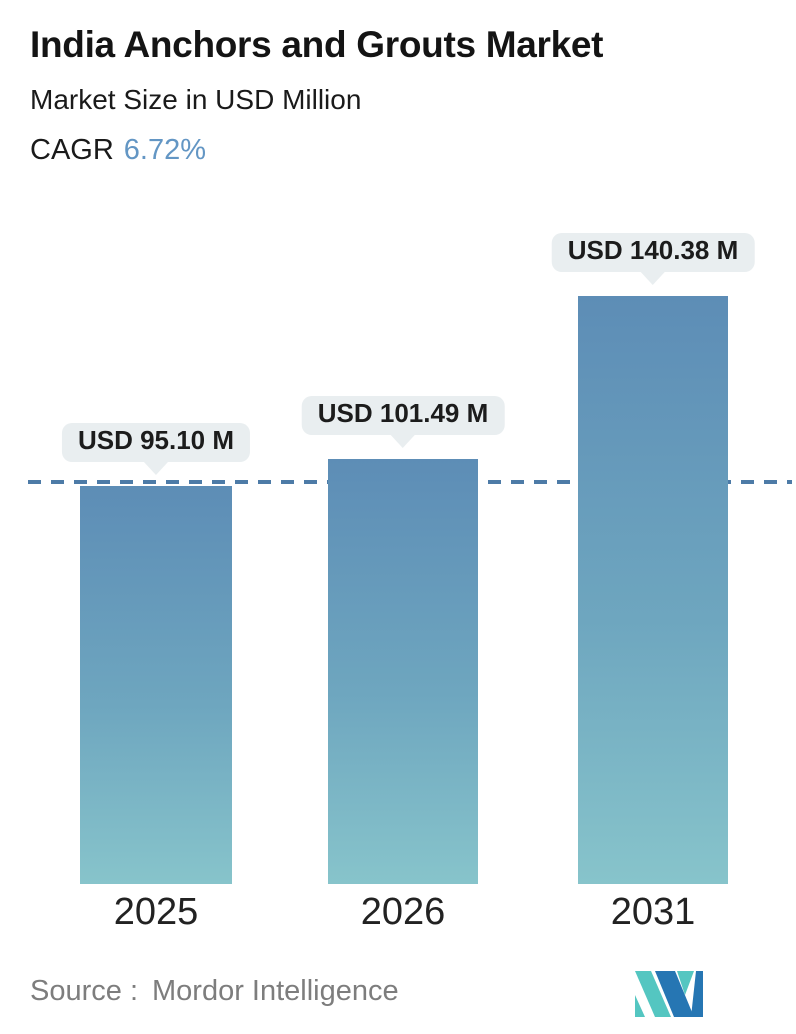 The width and height of the screenshot is (796, 1034). Describe the element at coordinates (653, 252) in the screenshot. I see `value-label-2031: USD 140.38 M` at that location.